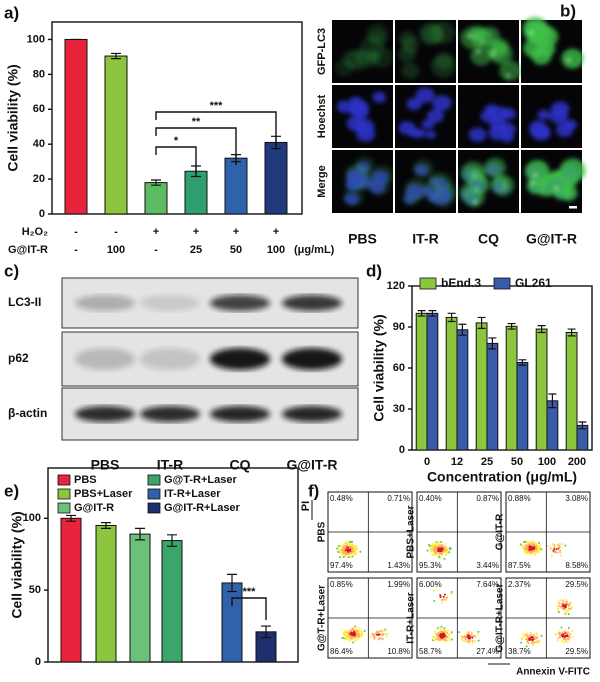 The height and width of the screenshot is (682, 600). I want to click on y-tick-label: 80, so click(39, 74).